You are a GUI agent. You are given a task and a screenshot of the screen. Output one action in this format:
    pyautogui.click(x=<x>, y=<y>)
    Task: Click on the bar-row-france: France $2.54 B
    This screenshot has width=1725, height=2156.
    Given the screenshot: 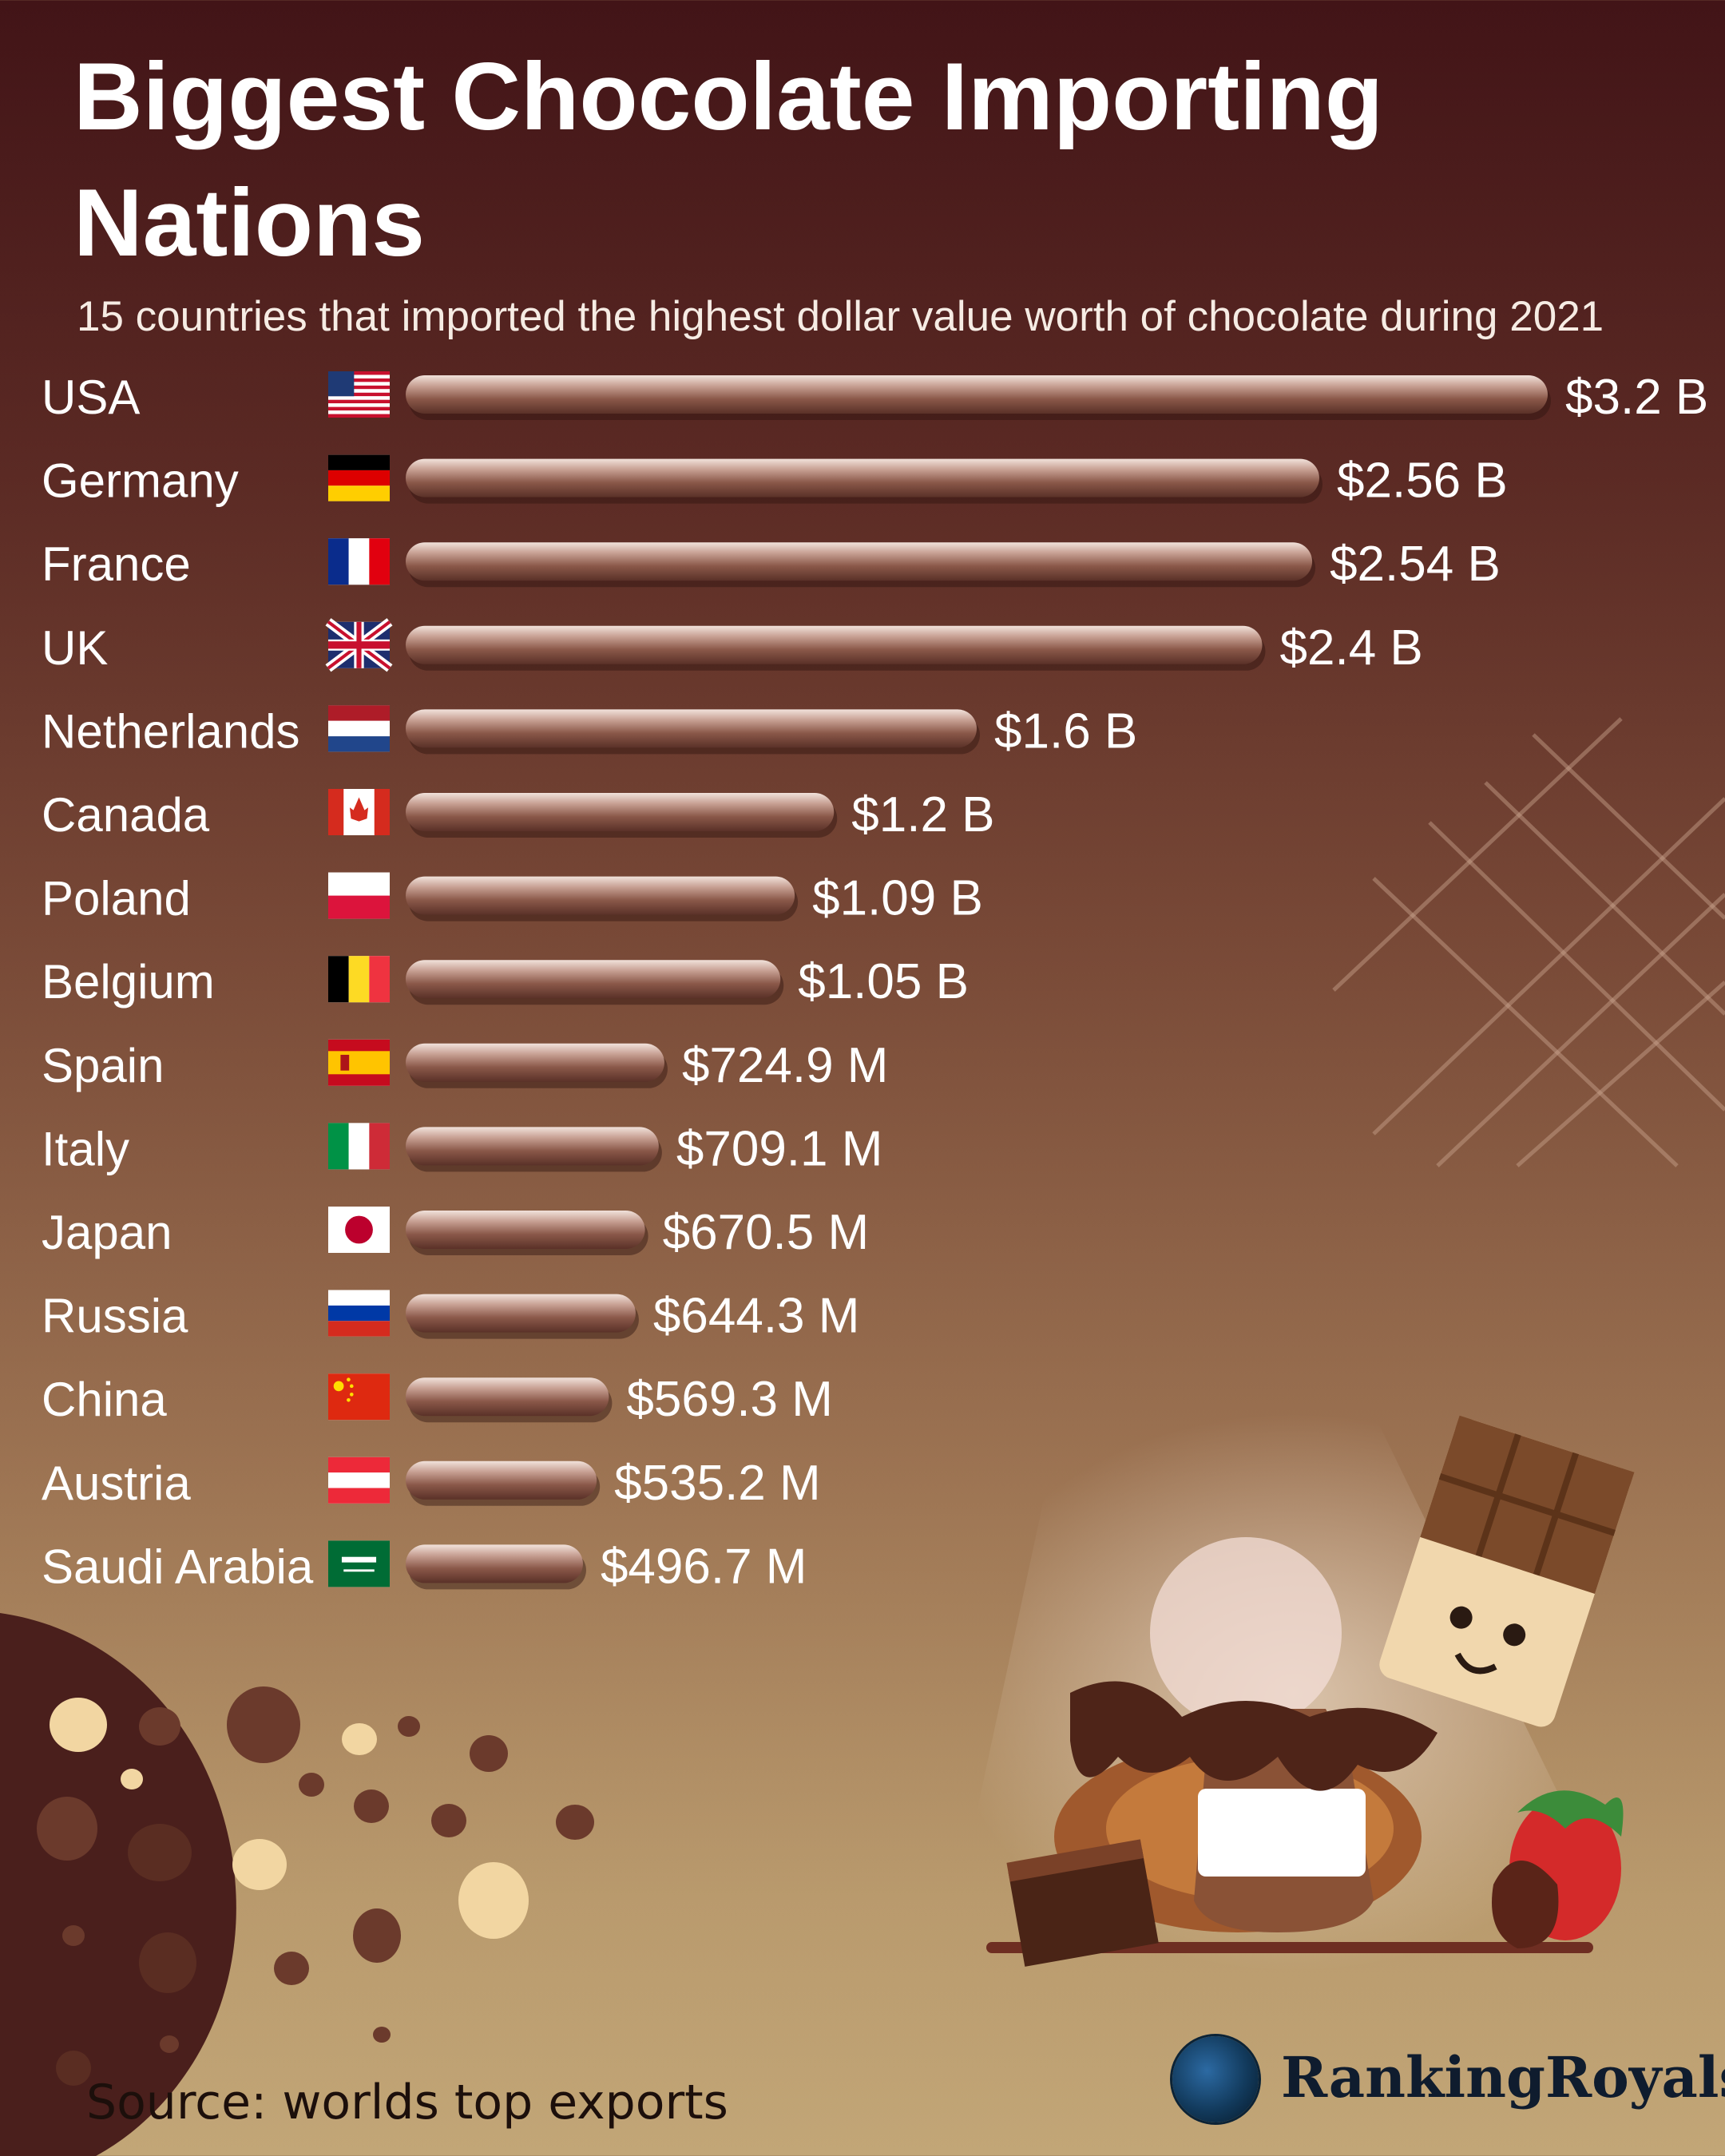 What is the action you would take?
    pyautogui.click(x=772, y=564)
    